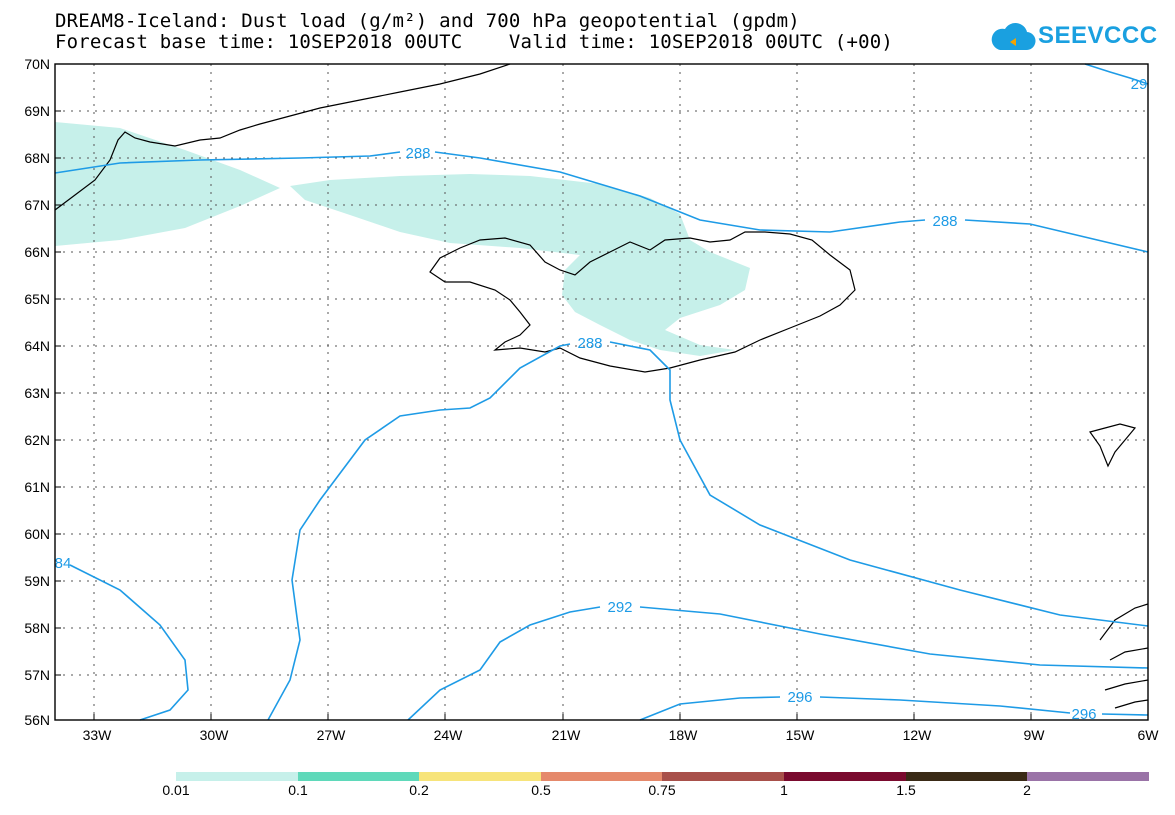 This screenshot has height=815, width=1175. I want to click on lon-label: 18W, so click(683, 735).